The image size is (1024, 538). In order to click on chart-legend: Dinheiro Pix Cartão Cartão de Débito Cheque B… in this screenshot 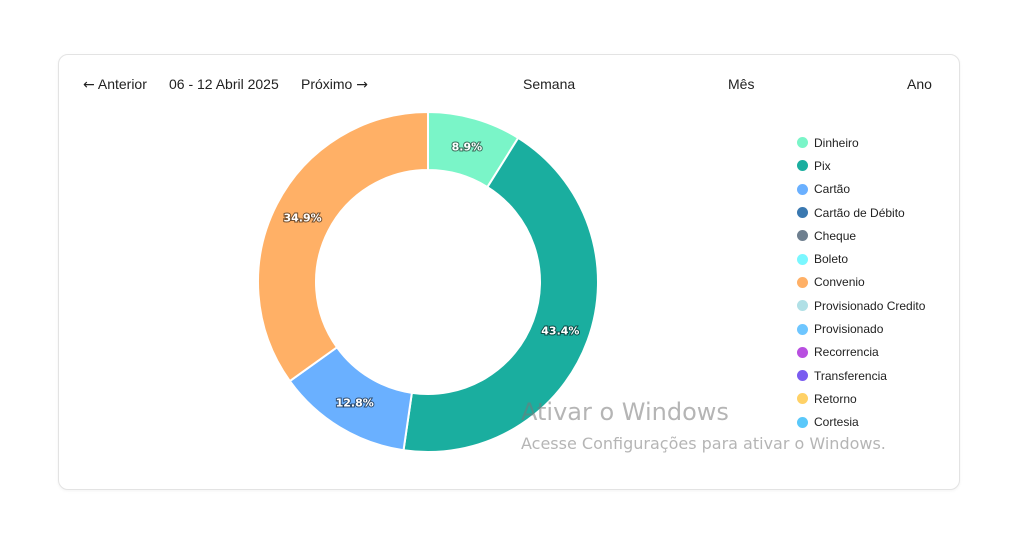, I will do `click(861, 282)`.